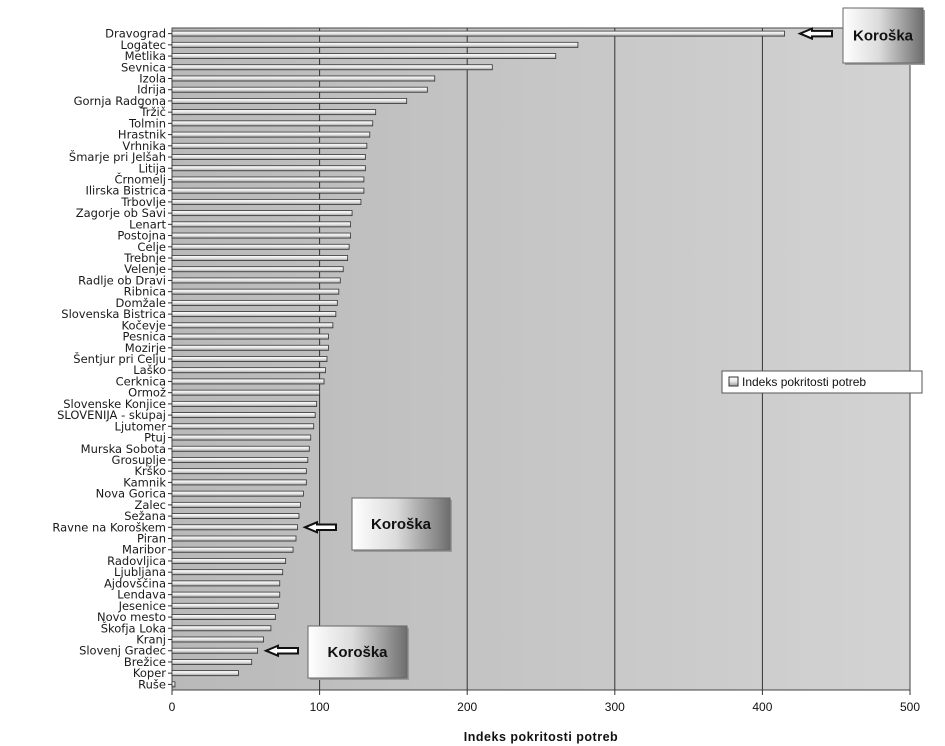 This screenshot has height=746, width=945. What do you see at coordinates (144, 45) in the screenshot?
I see `category-label: Logatec` at bounding box center [144, 45].